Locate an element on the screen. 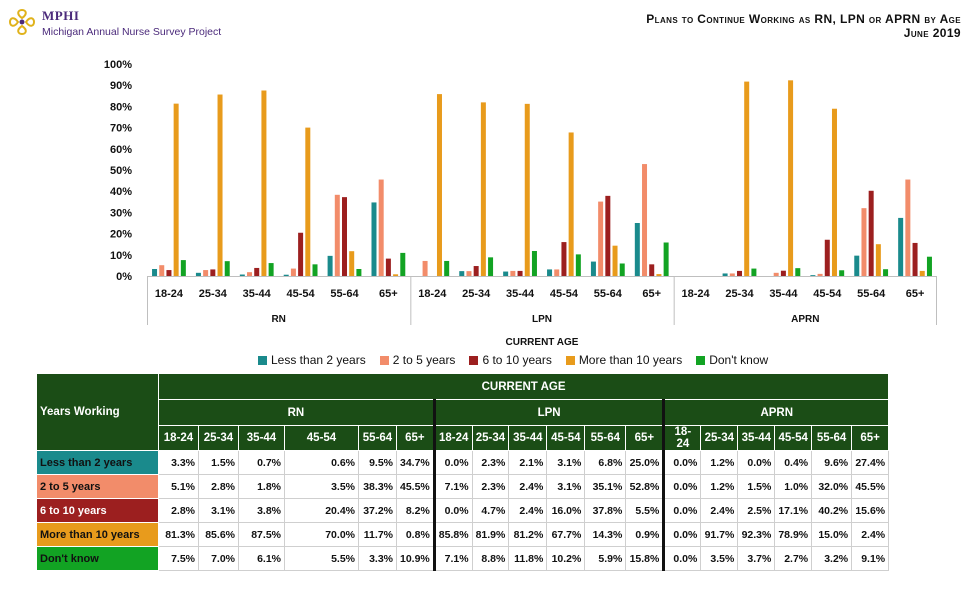 This screenshot has width=969, height=611. table-cell: 45.5% is located at coordinates (870, 486).